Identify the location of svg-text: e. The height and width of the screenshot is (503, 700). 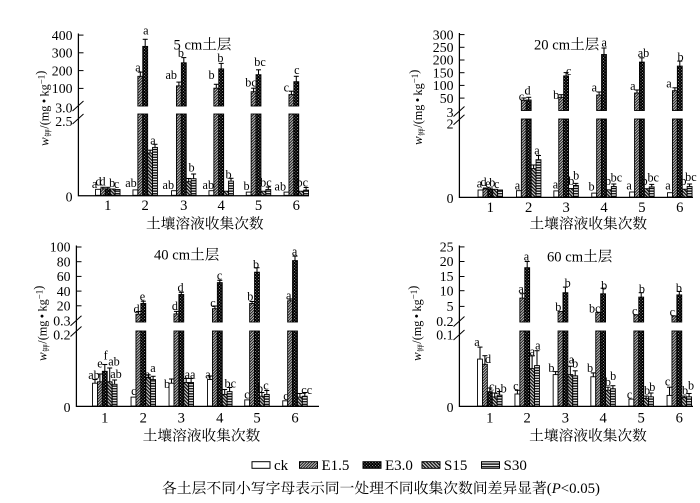
(99, 363).